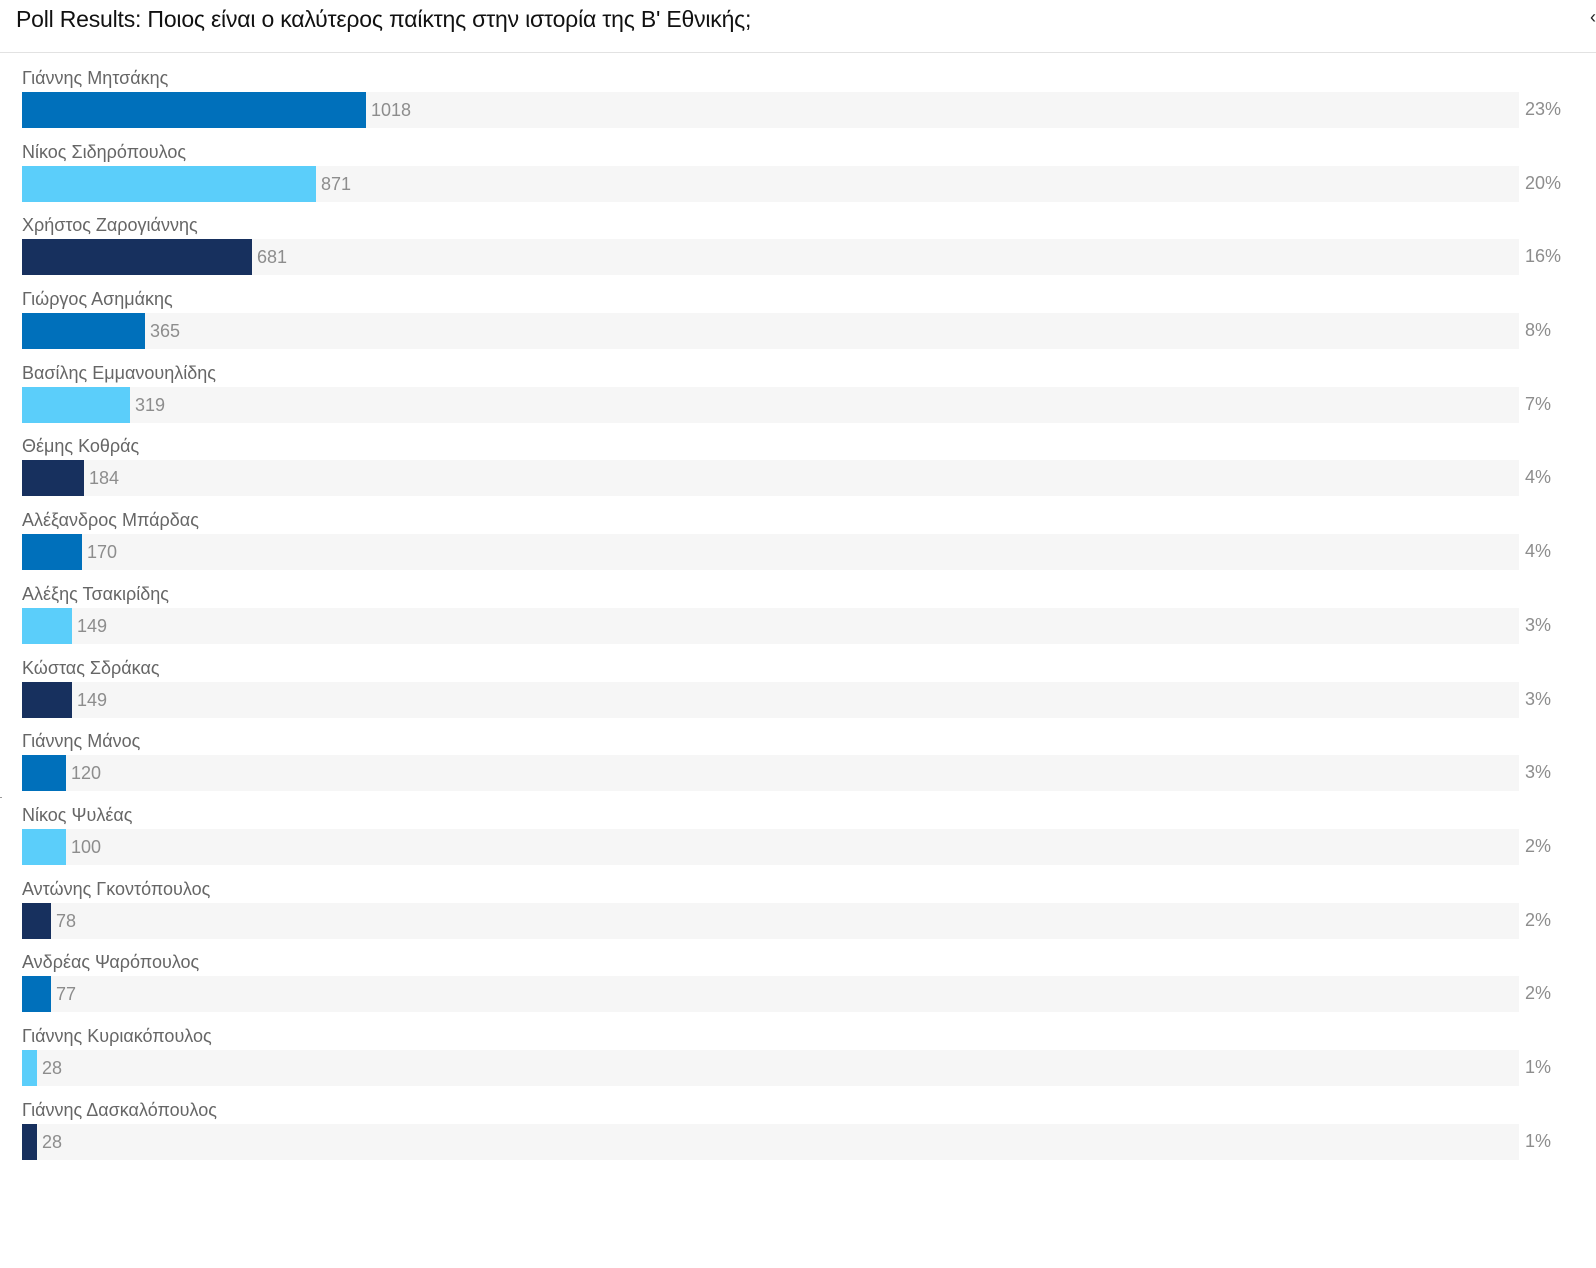  I want to click on vote-count: 77, so click(66, 994).